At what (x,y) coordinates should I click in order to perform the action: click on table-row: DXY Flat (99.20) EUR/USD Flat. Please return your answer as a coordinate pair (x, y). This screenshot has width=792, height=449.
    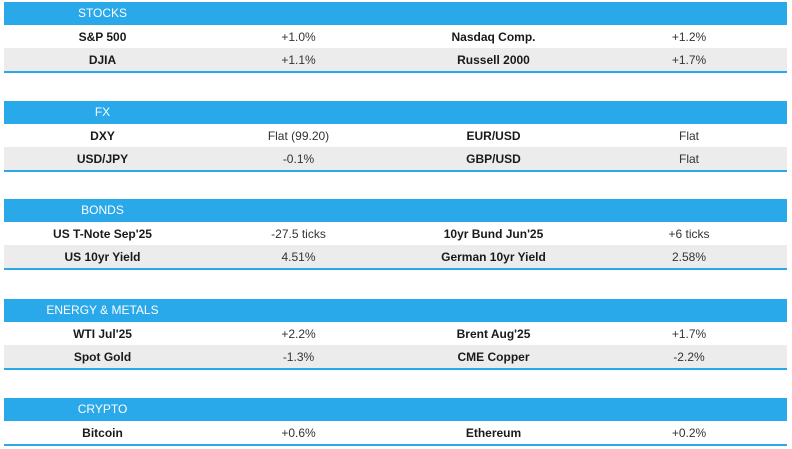
    Looking at the image, I should click on (395, 135).